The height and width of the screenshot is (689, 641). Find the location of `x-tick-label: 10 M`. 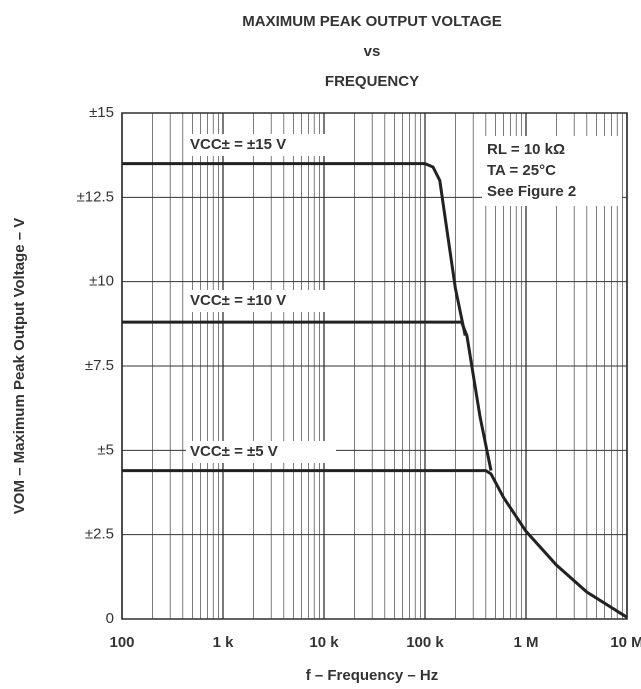

x-tick-label: 10 M is located at coordinates (625, 642).